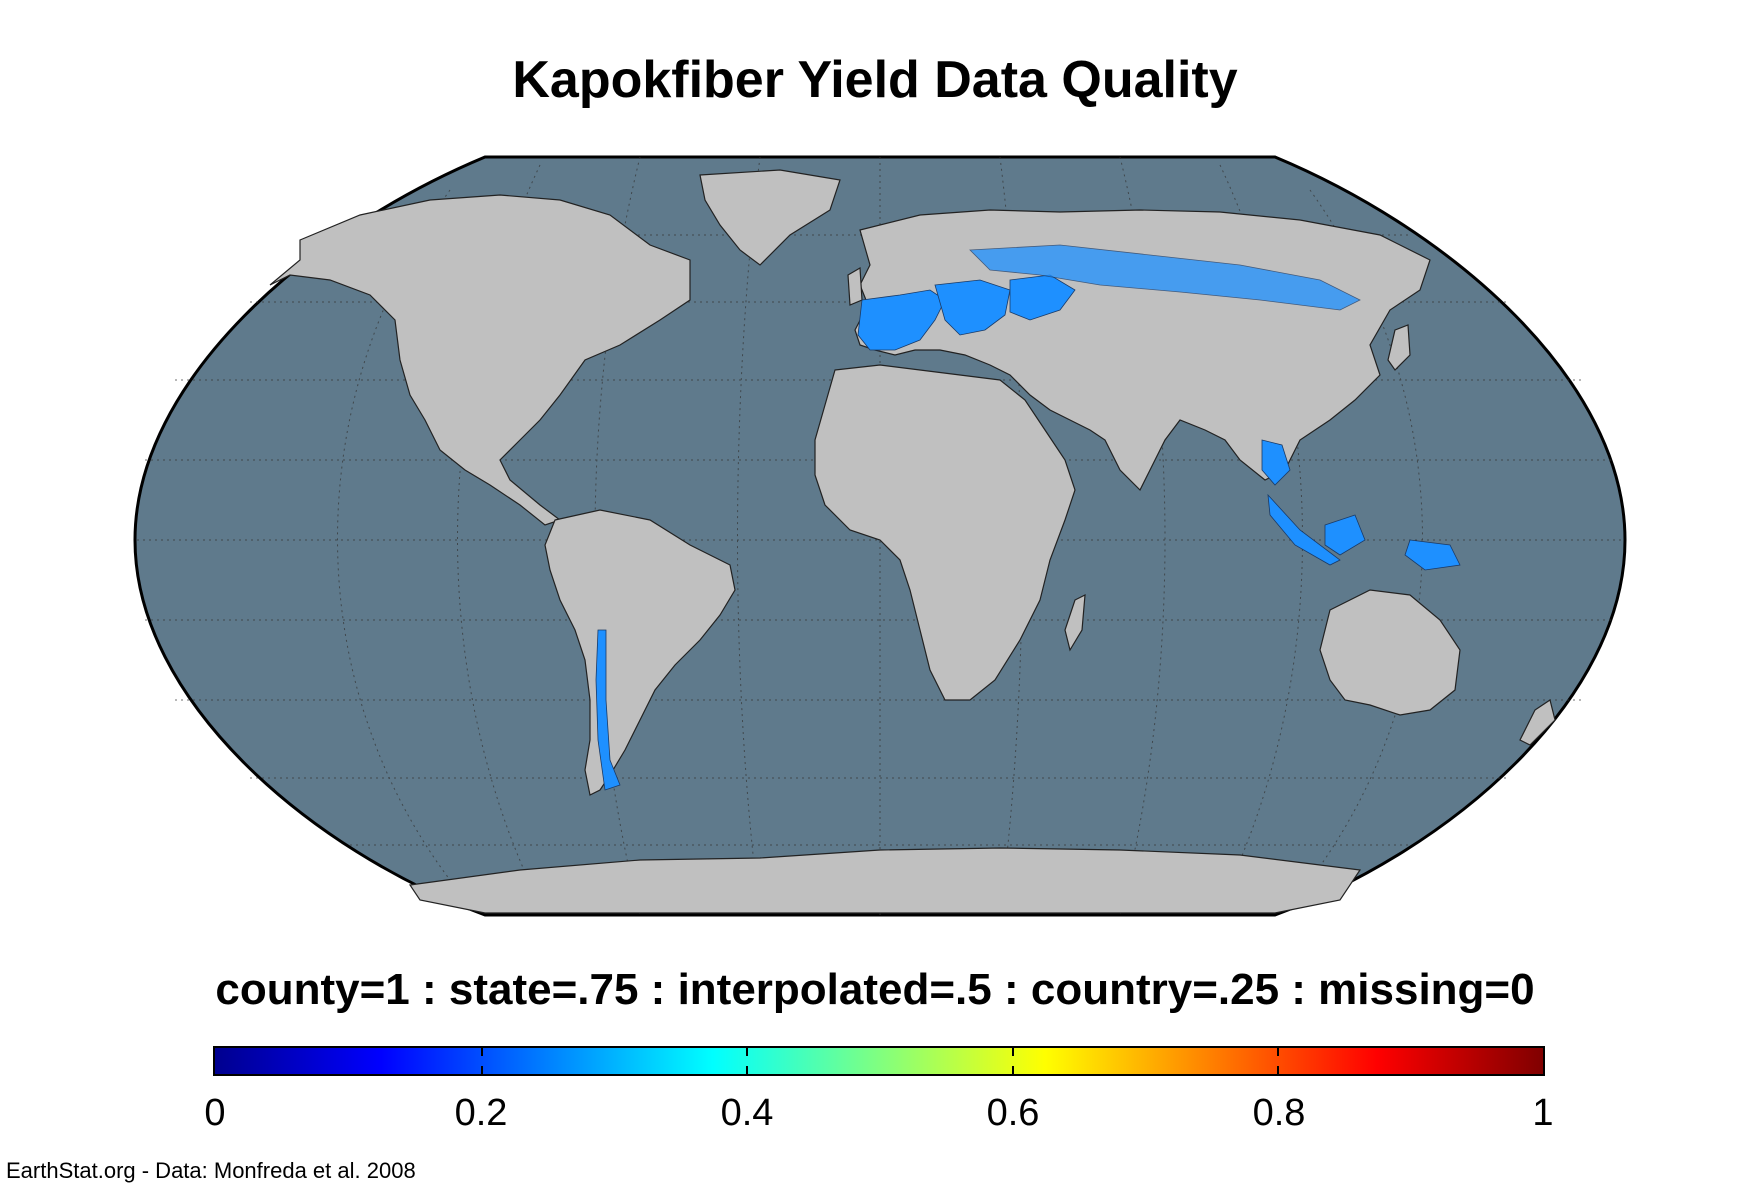  I want to click on region-western-europe, so click(901, 320).